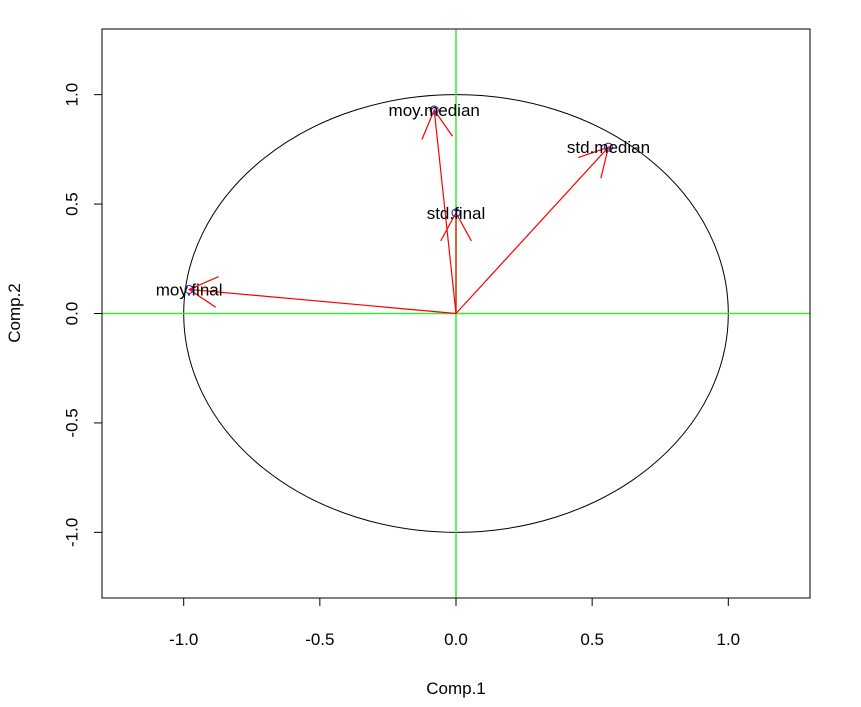  I want to click on y-tick-label: 0.0, so click(72, 314).